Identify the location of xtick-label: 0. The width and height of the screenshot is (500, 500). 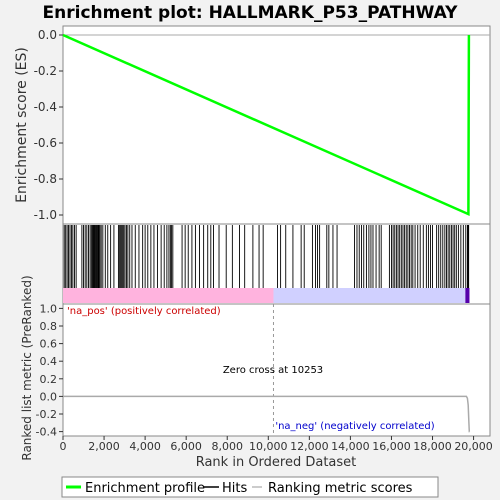
(63, 446).